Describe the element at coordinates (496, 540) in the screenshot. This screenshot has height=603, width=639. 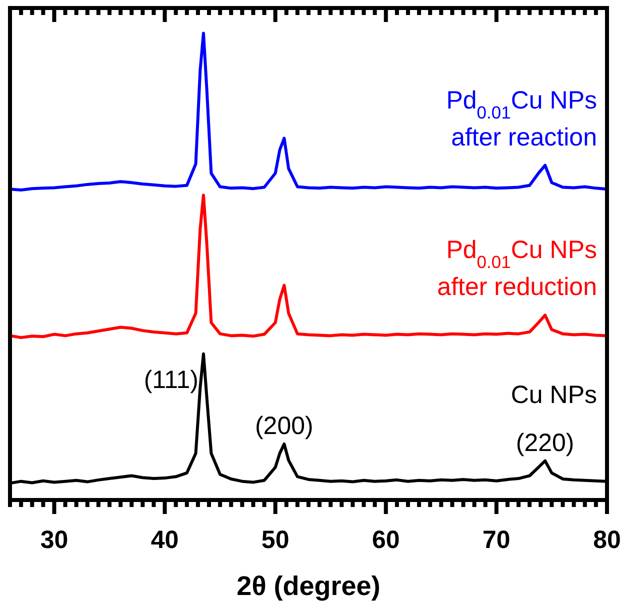
I see `x-tick-label: 70` at that location.